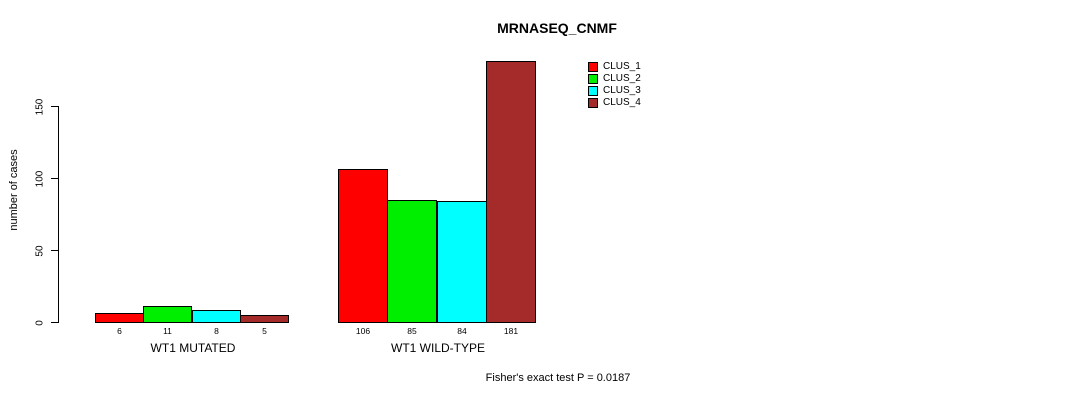 The image size is (1090, 400). I want to click on bar-value-label: 8, so click(216, 331).